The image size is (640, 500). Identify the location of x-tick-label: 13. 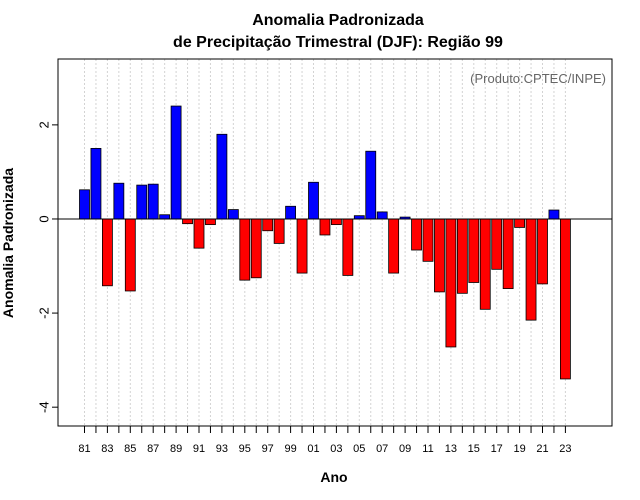
(451, 449).